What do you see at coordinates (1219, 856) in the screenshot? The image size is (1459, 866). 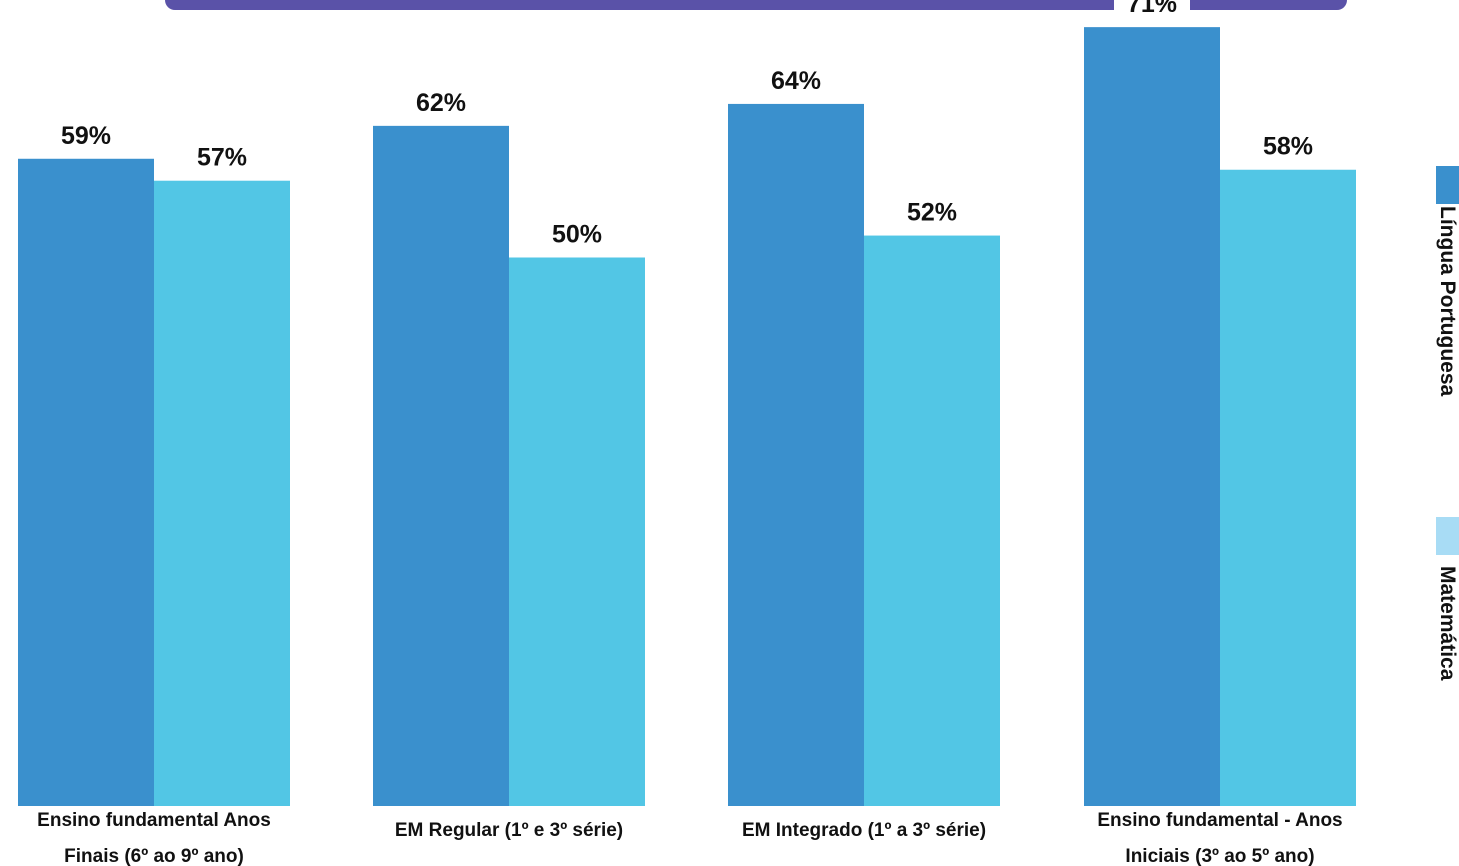 I see `category-label: Iniciais (3º ao 5º ano)` at bounding box center [1219, 856].